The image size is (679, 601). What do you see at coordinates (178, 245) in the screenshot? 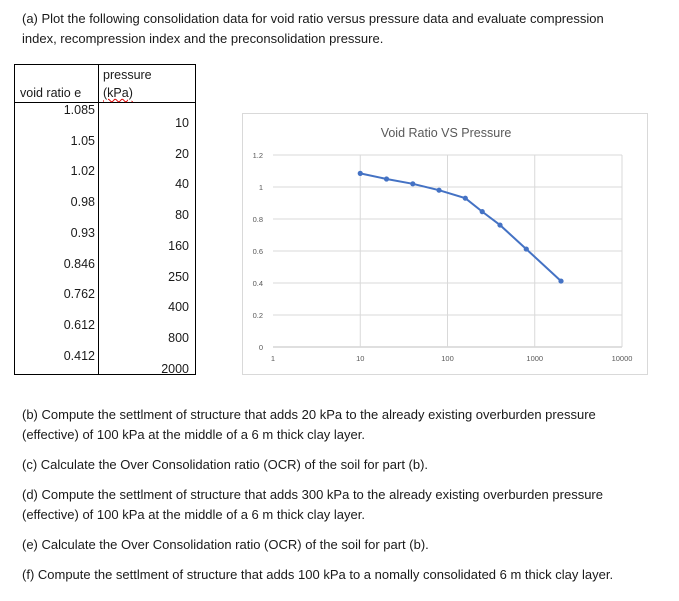
I see `pressure-cell: 160` at bounding box center [178, 245].